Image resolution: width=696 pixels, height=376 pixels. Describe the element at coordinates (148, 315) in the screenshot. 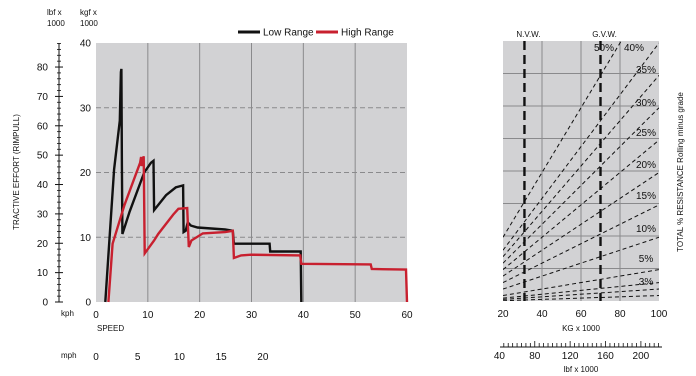

I see `kph-tick-label: 10` at that location.